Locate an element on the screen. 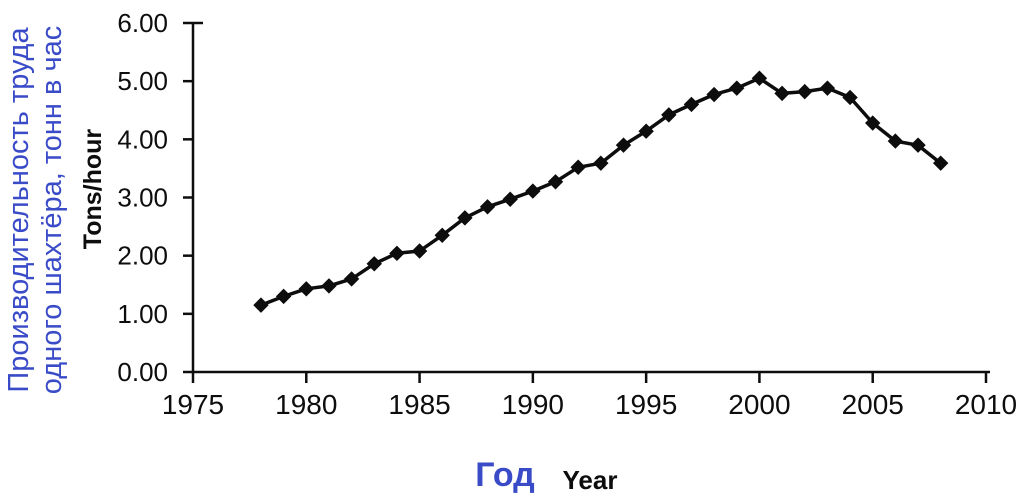 The width and height of the screenshot is (1024, 500). y-tick-label: 4.00 is located at coordinates (142, 139).